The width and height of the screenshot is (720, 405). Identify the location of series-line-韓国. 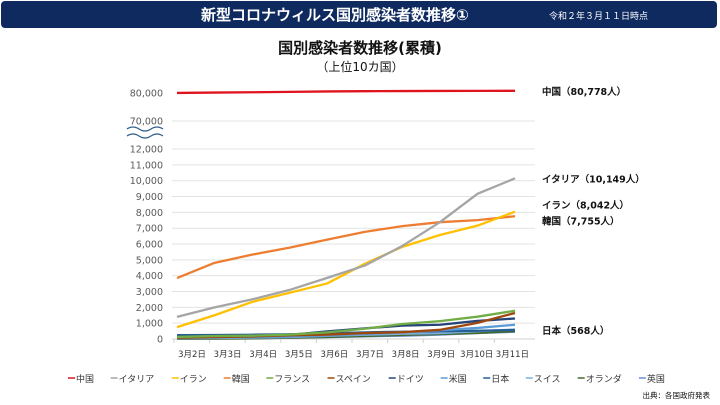
(346, 247).